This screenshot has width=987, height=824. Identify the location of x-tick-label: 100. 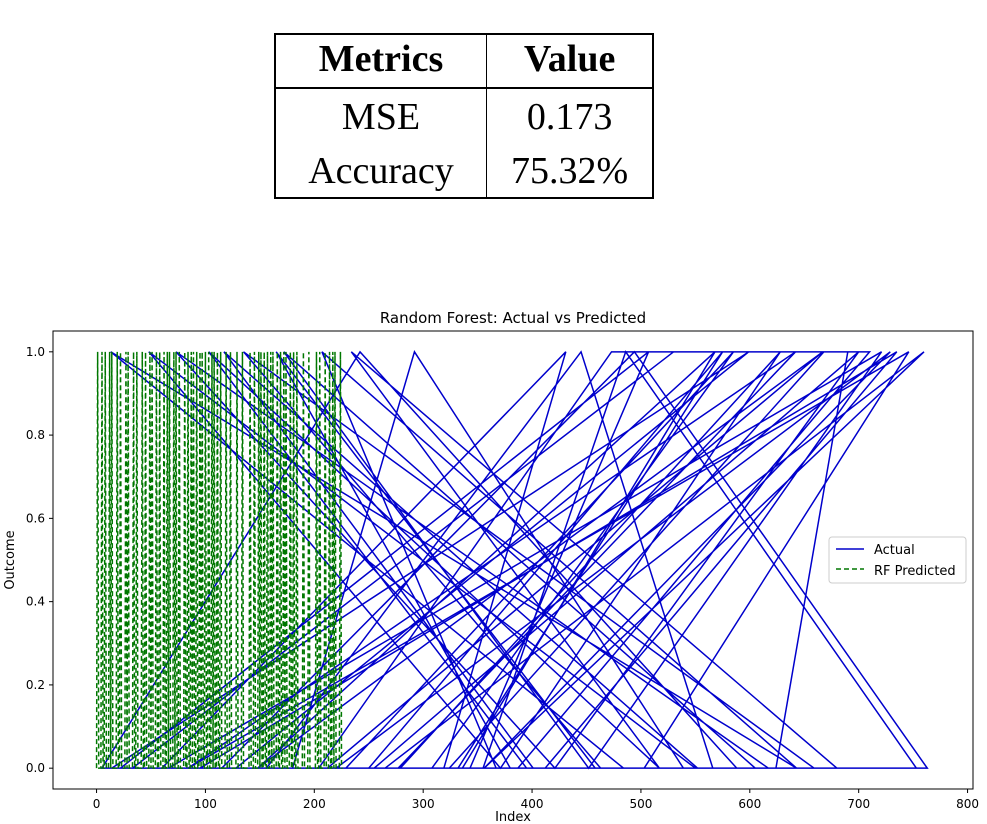
(205, 804).